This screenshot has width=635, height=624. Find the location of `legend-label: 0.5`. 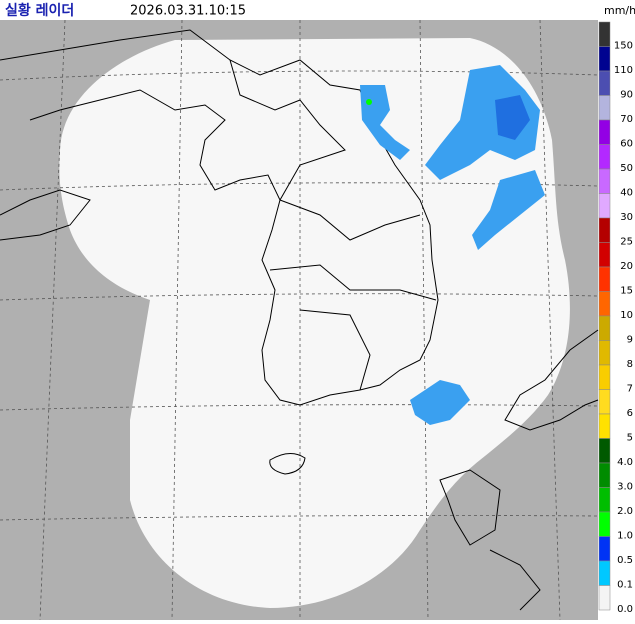

legend-label: 0.5 is located at coordinates (625, 560).